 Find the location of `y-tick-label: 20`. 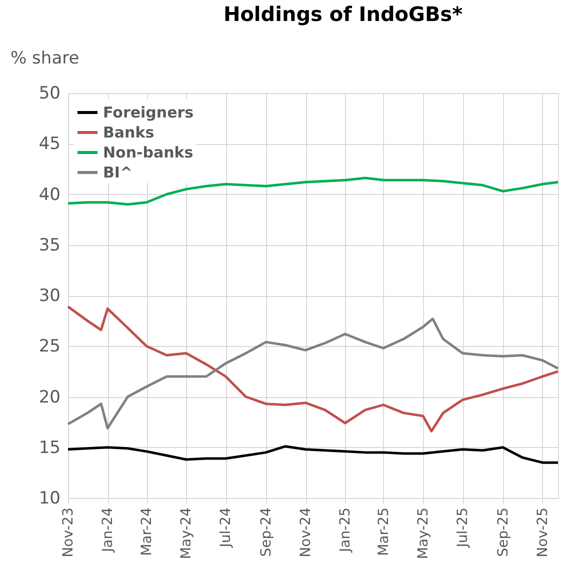

y-tick-label: 20 is located at coordinates (49, 397).